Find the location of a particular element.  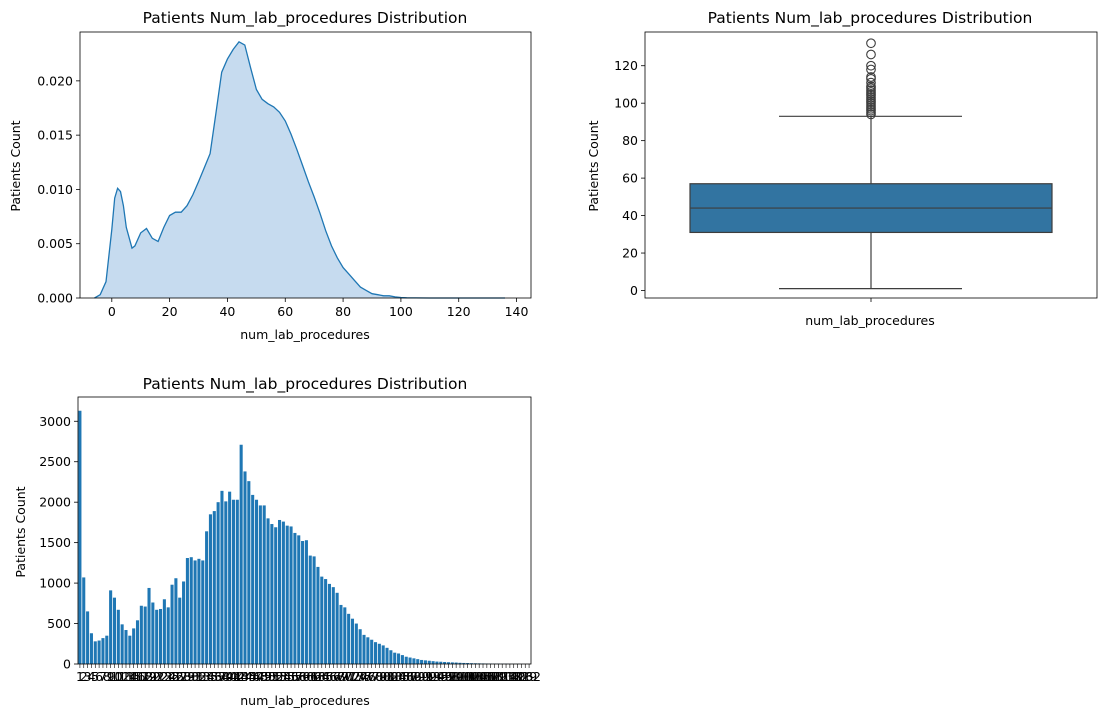

bar-x-tick-label: 108 is located at coordinates (491, 676).